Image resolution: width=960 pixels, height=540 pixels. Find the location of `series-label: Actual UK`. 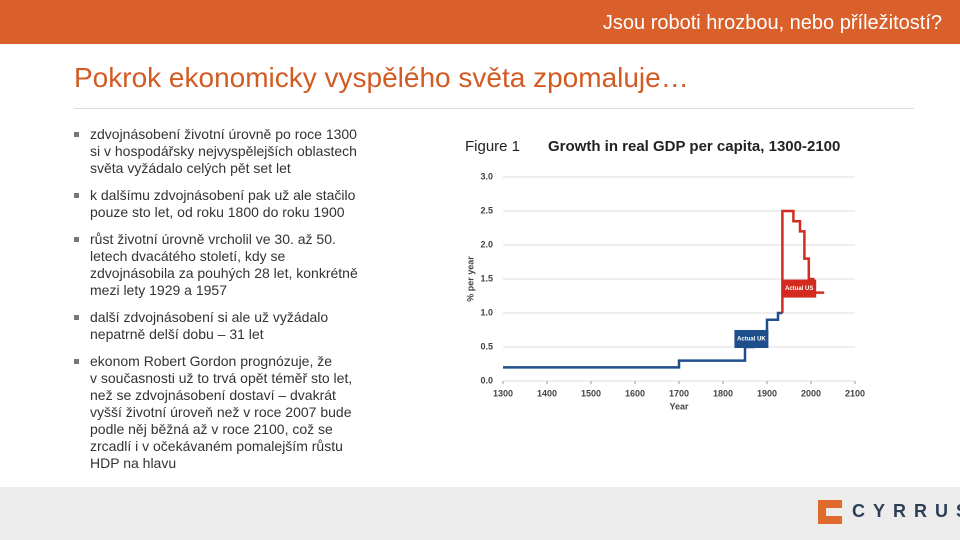

series-label: Actual UK is located at coordinates (751, 340).